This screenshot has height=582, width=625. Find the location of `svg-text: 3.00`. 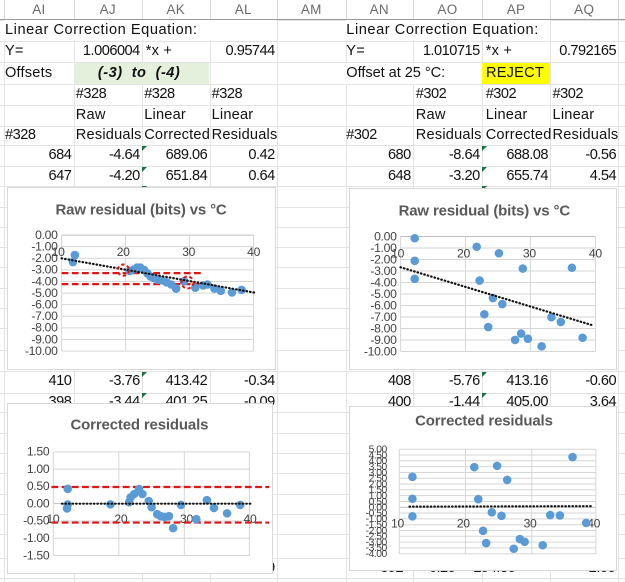

svg-text: 3.00 is located at coordinates (377, 473).